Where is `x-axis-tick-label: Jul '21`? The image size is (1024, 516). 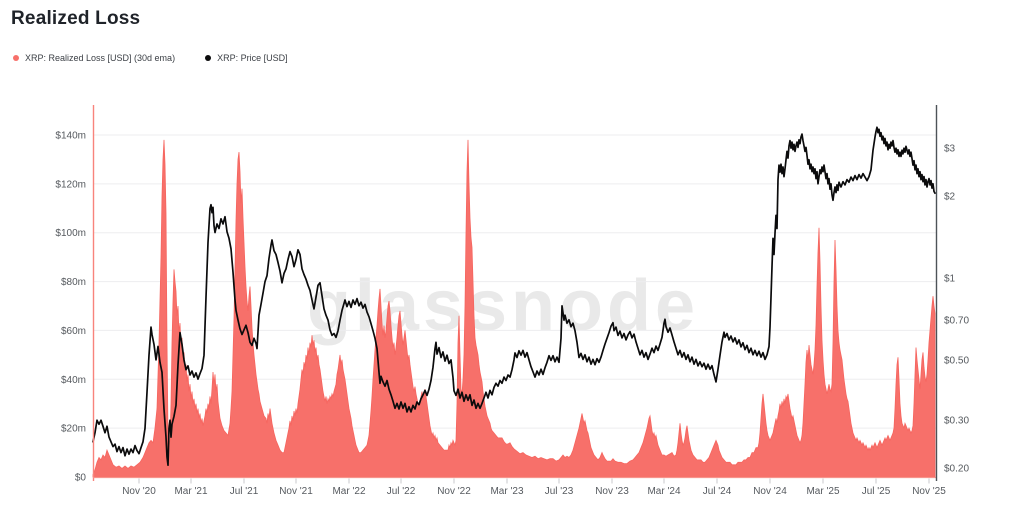
x-axis-tick-label: Jul '21 is located at coordinates (244, 491).